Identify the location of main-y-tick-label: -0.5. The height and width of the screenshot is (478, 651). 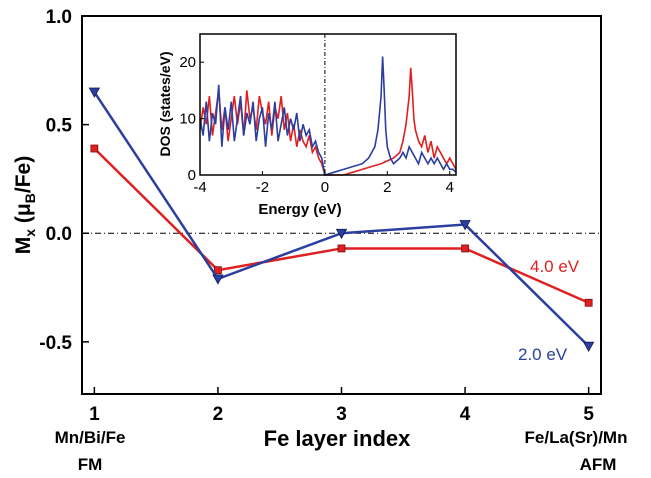
(55, 343).